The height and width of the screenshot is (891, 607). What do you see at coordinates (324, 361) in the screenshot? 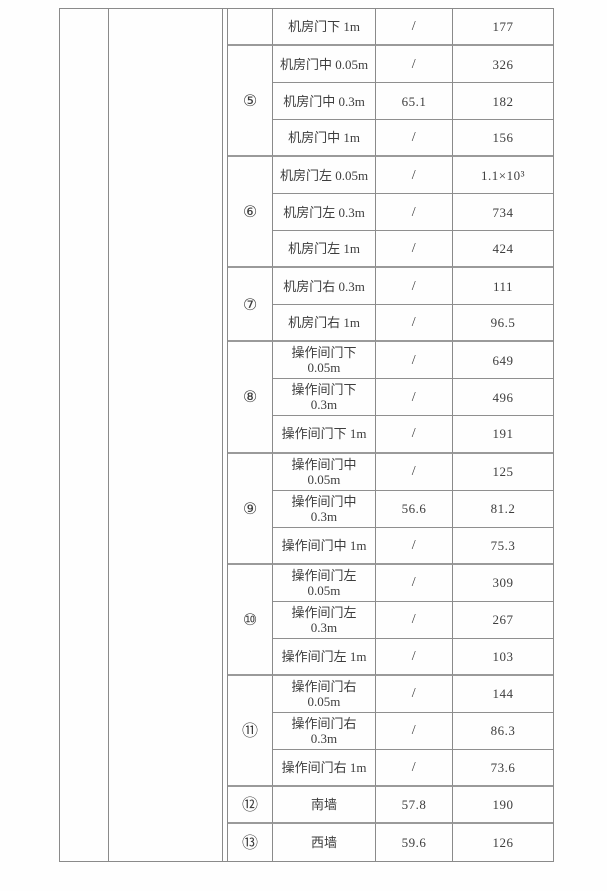
I see `measurement-location-cell: 操作间门下 0.05m` at bounding box center [324, 361].